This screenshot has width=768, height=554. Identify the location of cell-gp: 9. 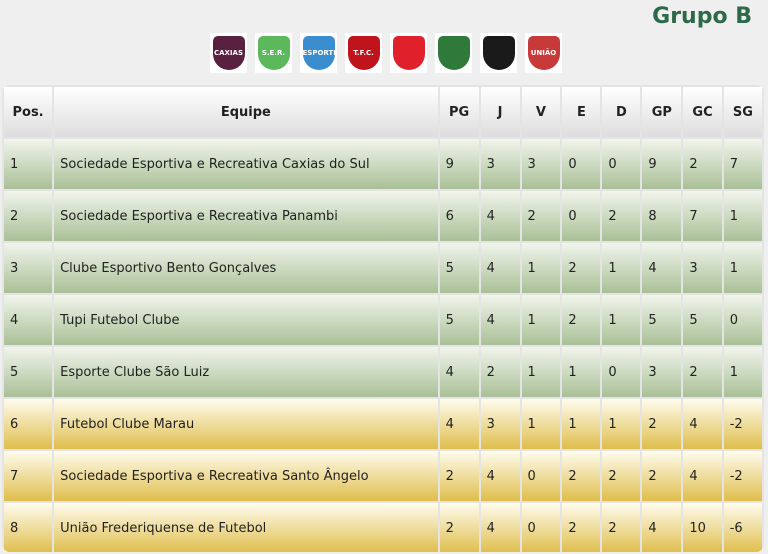
(662, 164).